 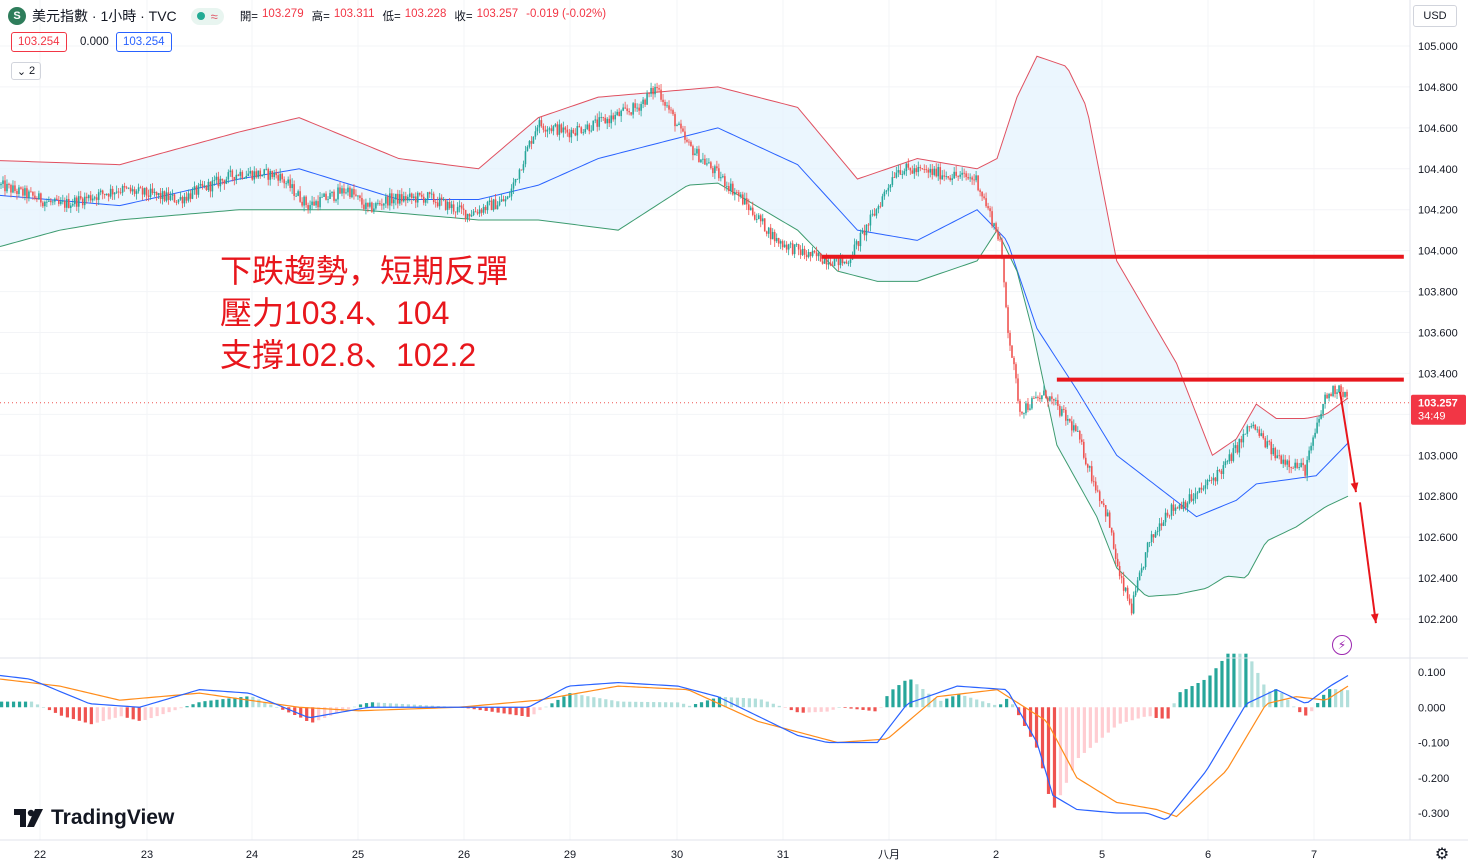 I want to click on symbol-logo-icon: S, so click(x=17, y=16).